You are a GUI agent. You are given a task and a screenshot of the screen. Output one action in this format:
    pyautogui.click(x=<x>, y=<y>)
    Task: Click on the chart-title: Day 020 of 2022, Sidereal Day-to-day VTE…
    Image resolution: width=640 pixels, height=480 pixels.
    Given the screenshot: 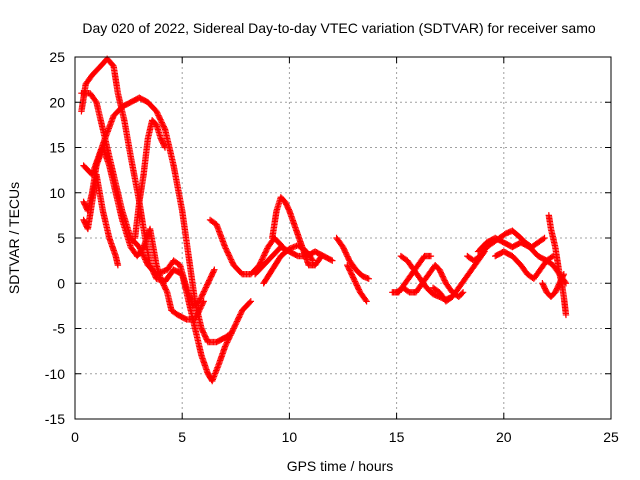 What is the action you would take?
    pyautogui.click(x=338, y=28)
    